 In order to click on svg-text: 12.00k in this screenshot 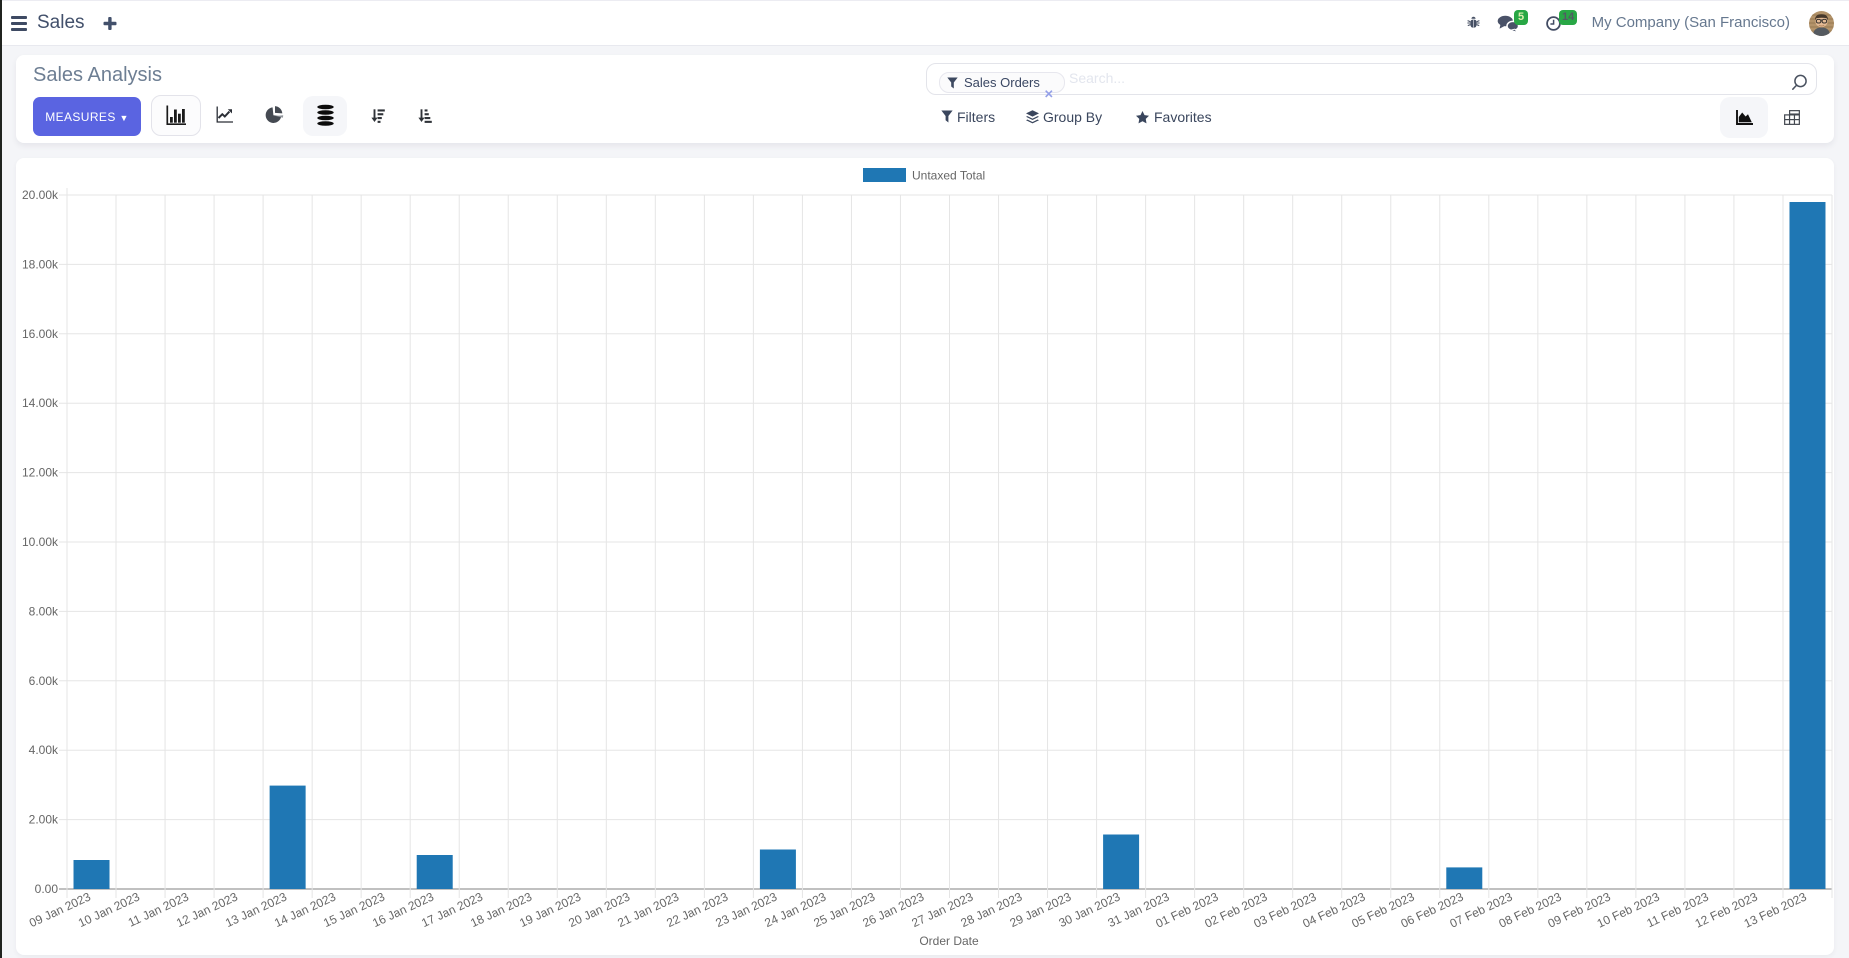, I will do `click(40, 473)`.